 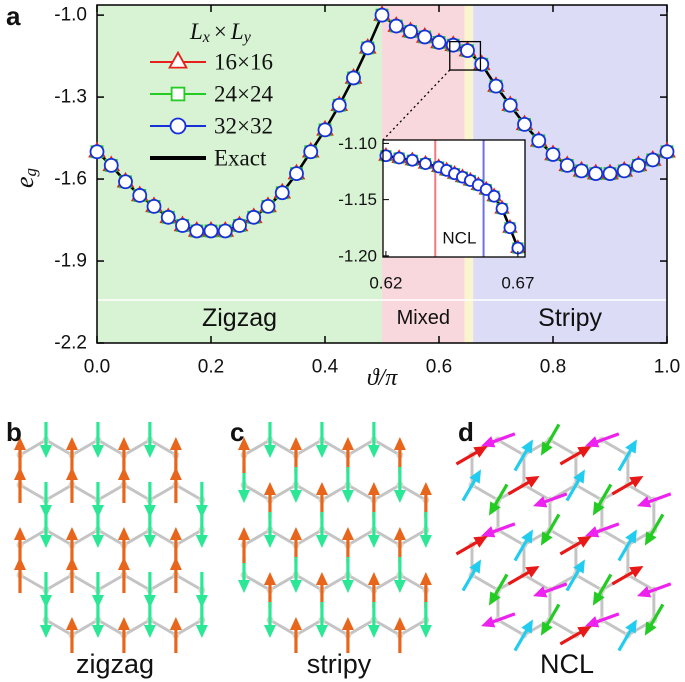 I want to click on region-label: Mixed, so click(x=423, y=318).